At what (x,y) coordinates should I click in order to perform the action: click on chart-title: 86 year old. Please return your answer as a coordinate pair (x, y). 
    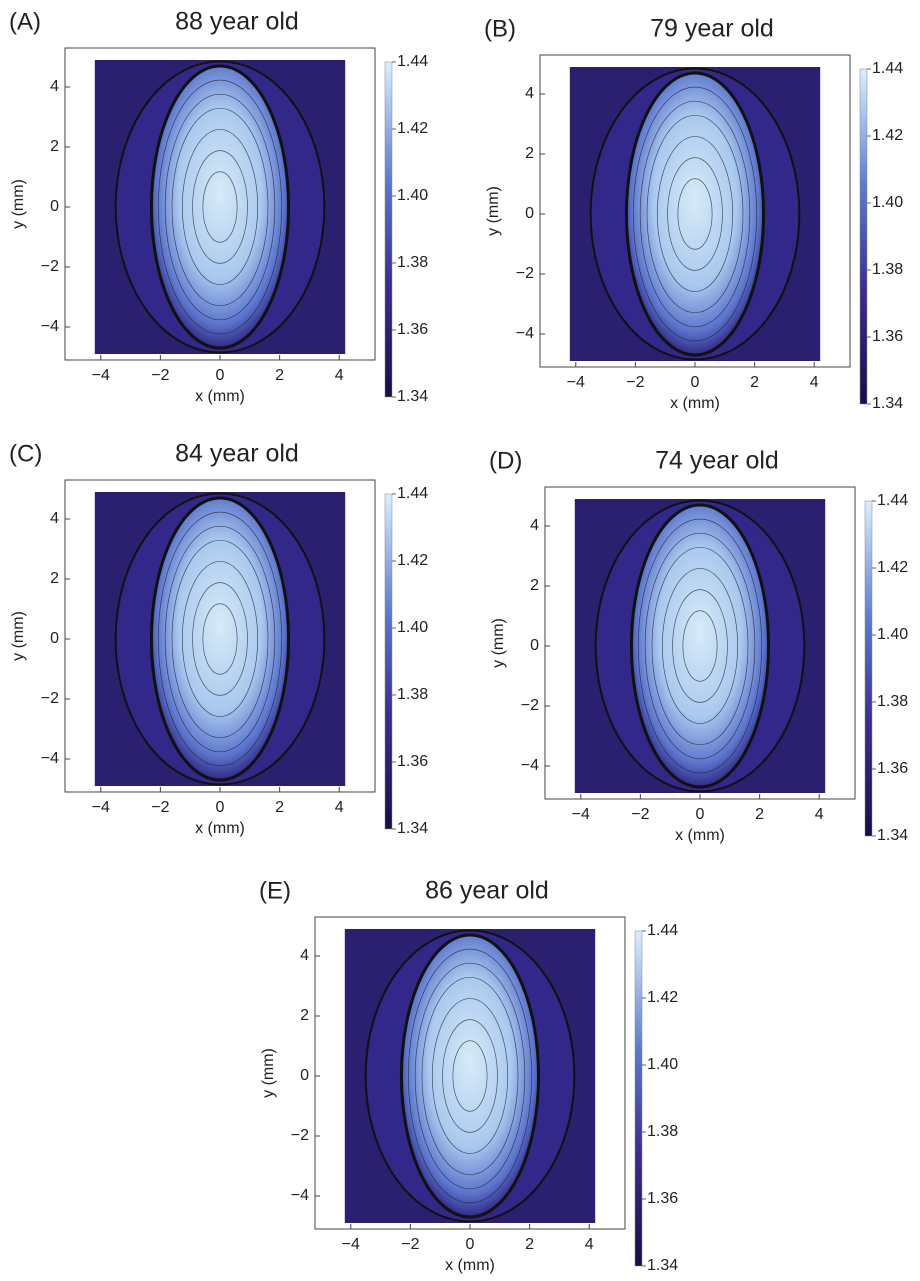
    Looking at the image, I should click on (487, 891).